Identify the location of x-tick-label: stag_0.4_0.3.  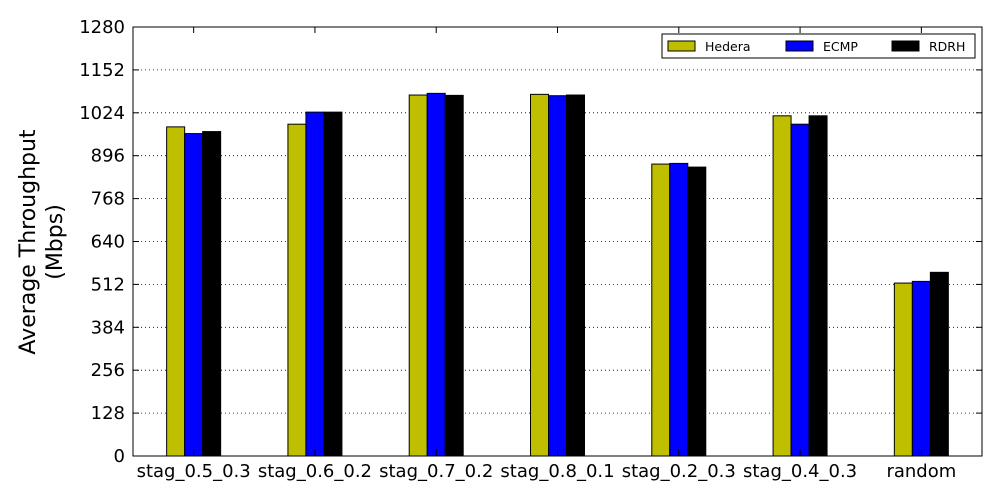
(800, 471).